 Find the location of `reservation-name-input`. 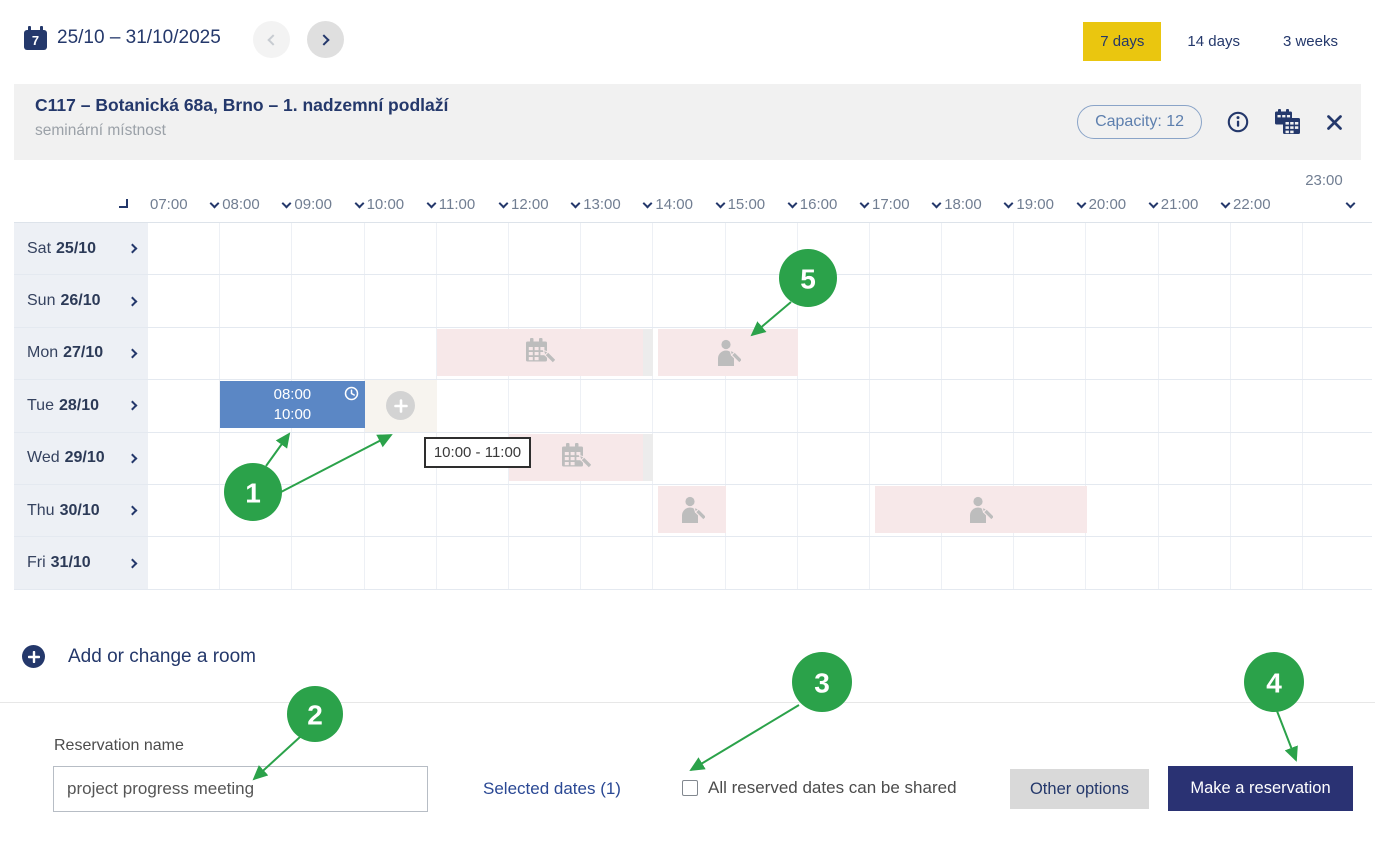

reservation-name-input is located at coordinates (240, 789).